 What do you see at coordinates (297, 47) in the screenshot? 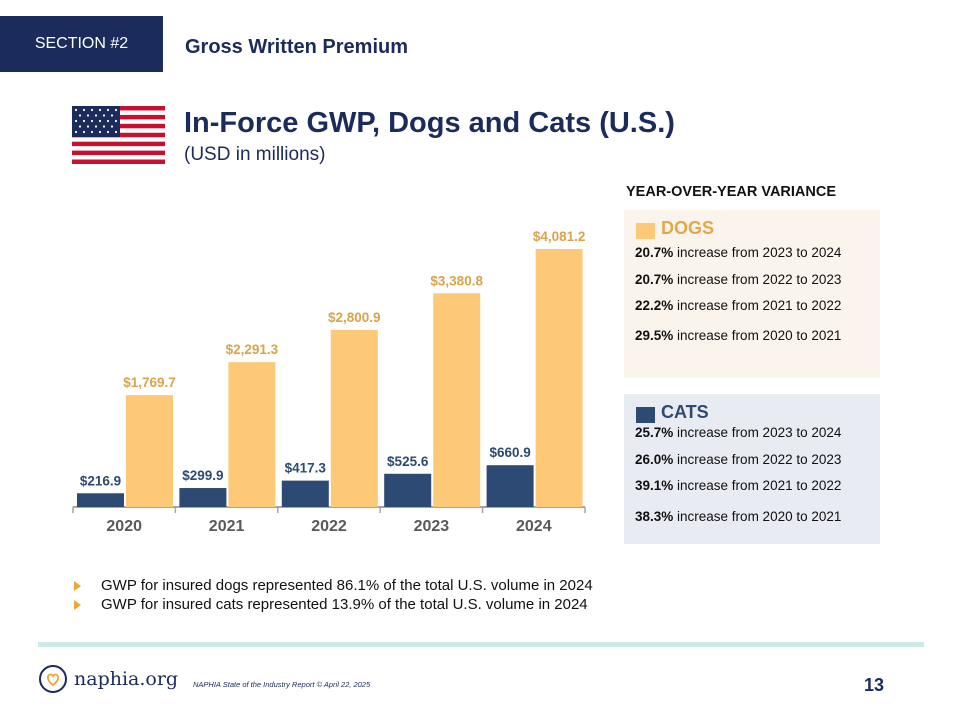
I see `section-title: Gross Written Premium` at bounding box center [297, 47].